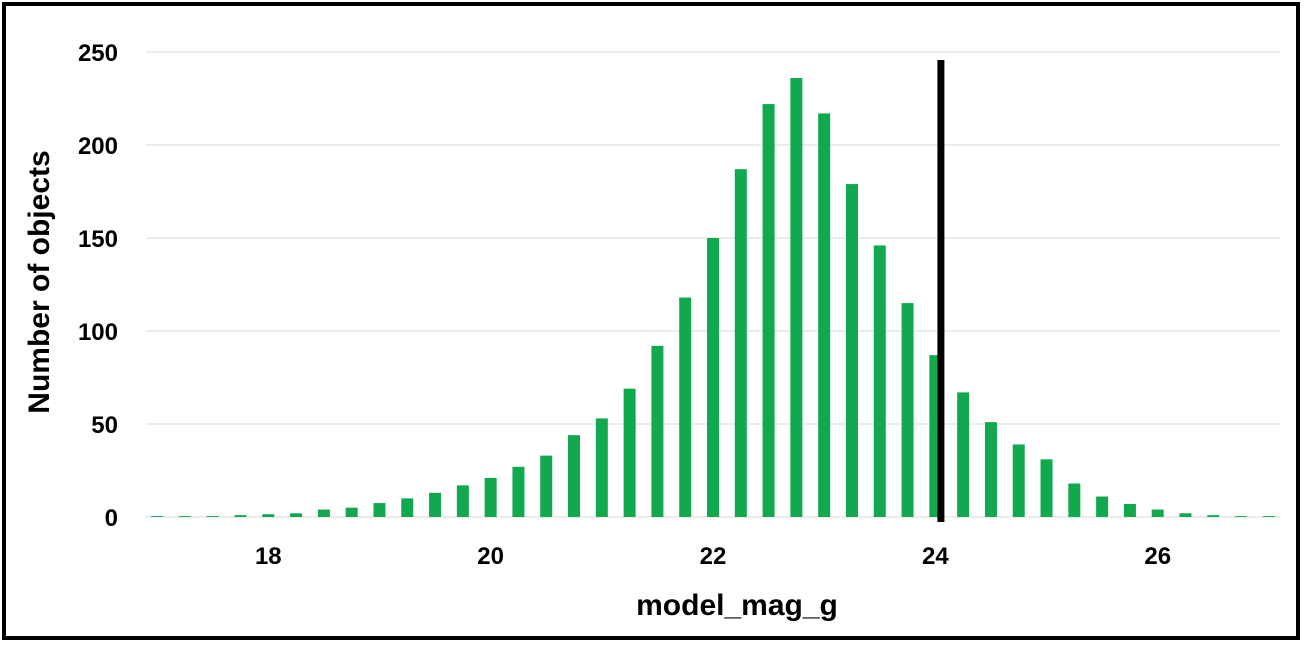  What do you see at coordinates (39, 281) in the screenshot?
I see `y-axis-title: Number of objects` at bounding box center [39, 281].